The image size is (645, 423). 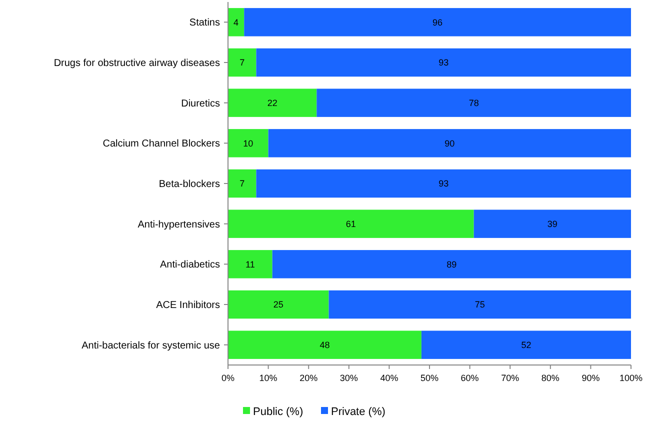 What do you see at coordinates (204, 23) in the screenshot?
I see `y-tick-label: Statins` at bounding box center [204, 23].